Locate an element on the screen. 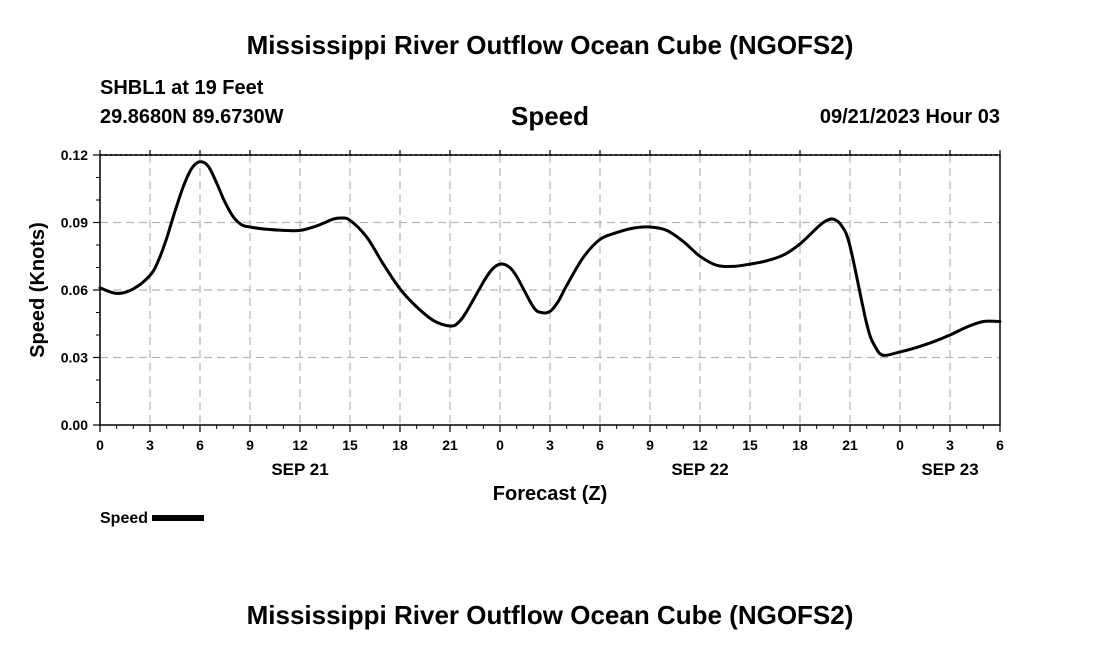 The height and width of the screenshot is (650, 1100). legend-label: Speed is located at coordinates (124, 518).